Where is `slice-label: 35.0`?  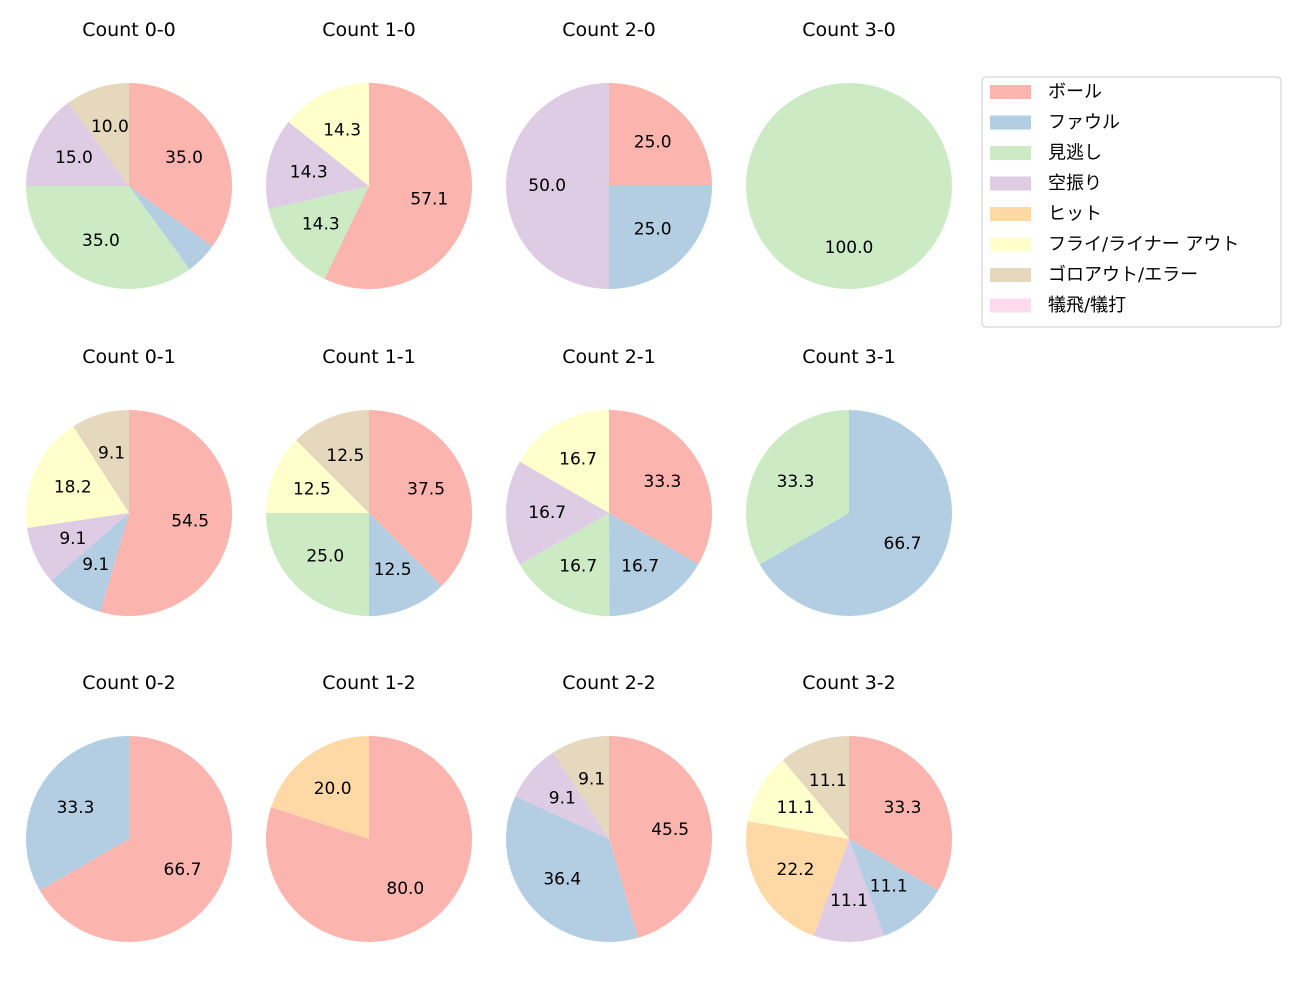 slice-label: 35.0 is located at coordinates (184, 158).